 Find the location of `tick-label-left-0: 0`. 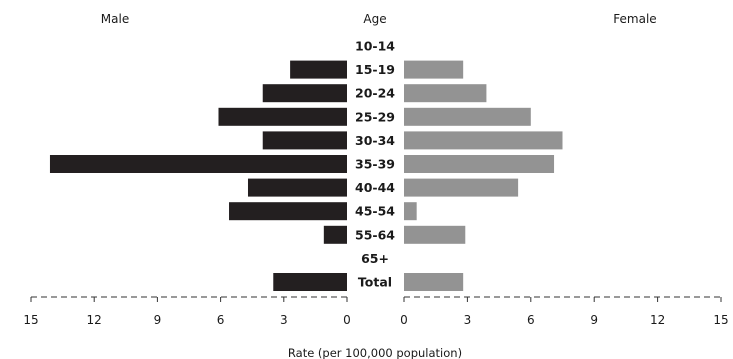

tick-label-left-0: 0 is located at coordinates (347, 320).